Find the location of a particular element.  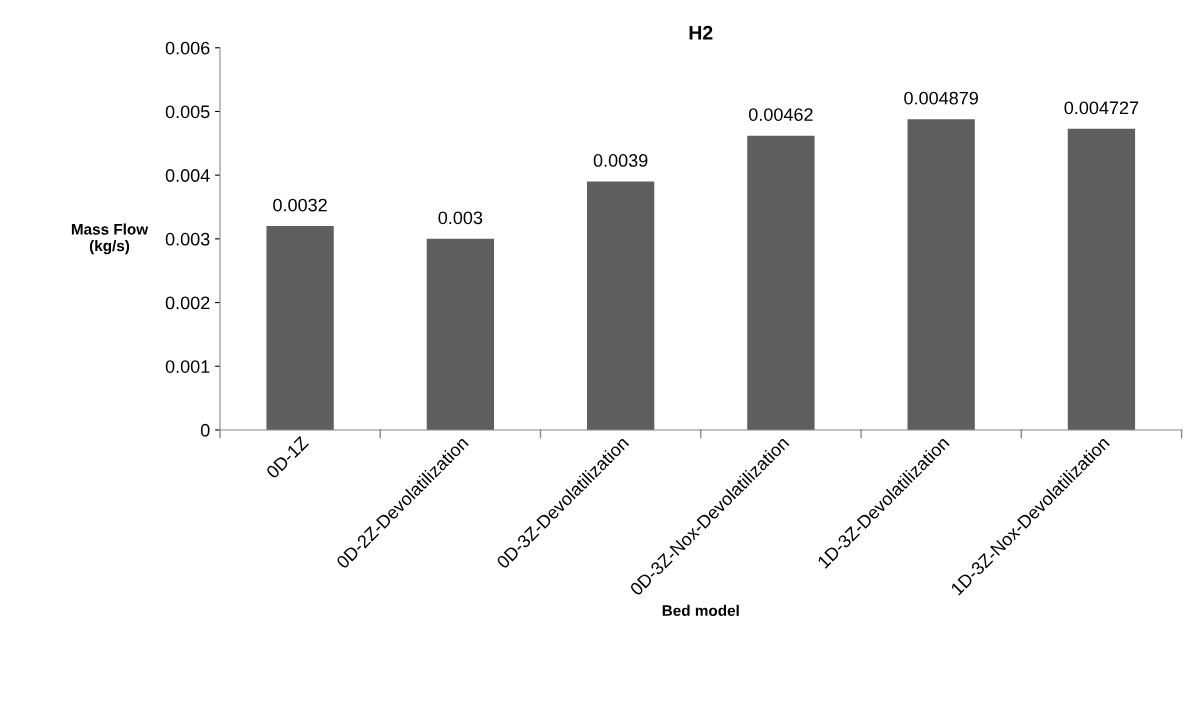

x-axis-title: Bed model is located at coordinates (700, 610).